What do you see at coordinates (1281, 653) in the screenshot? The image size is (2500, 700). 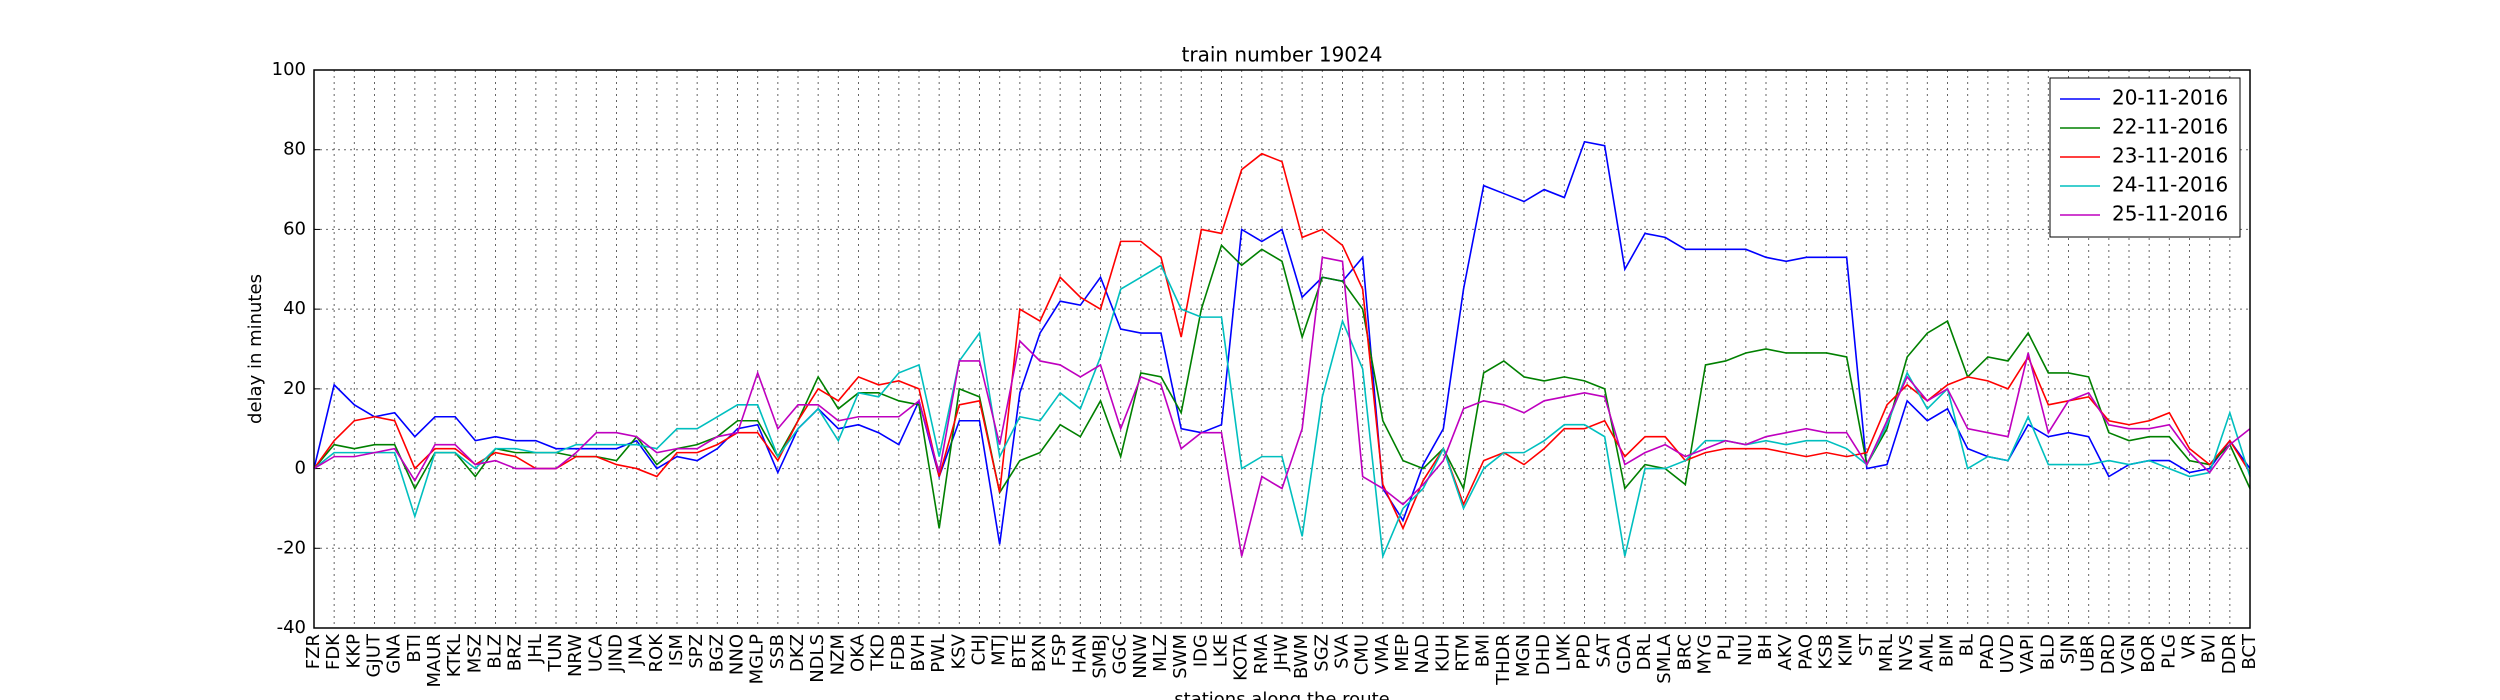 I see `x-tick-label: JHW` at bounding box center [1281, 653].